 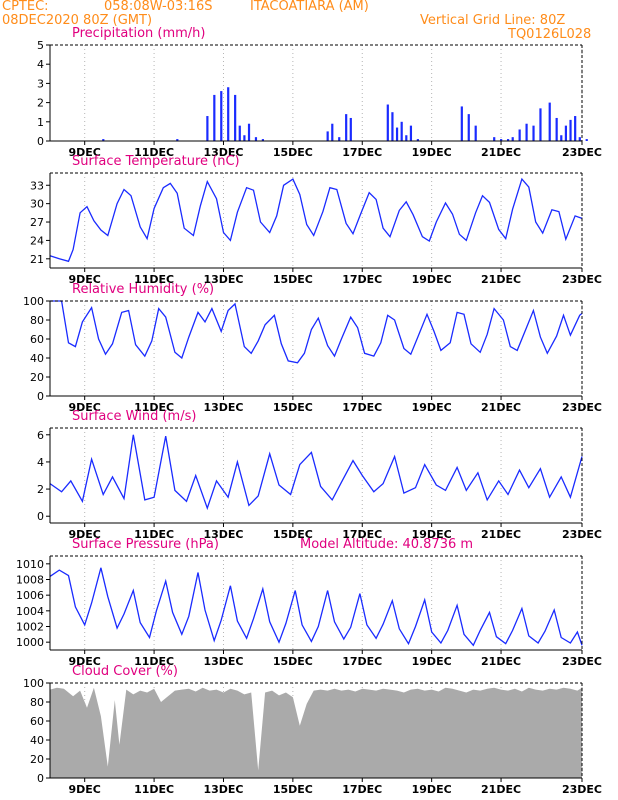 I want to click on header-code: TQ0126L028, so click(x=550, y=34).